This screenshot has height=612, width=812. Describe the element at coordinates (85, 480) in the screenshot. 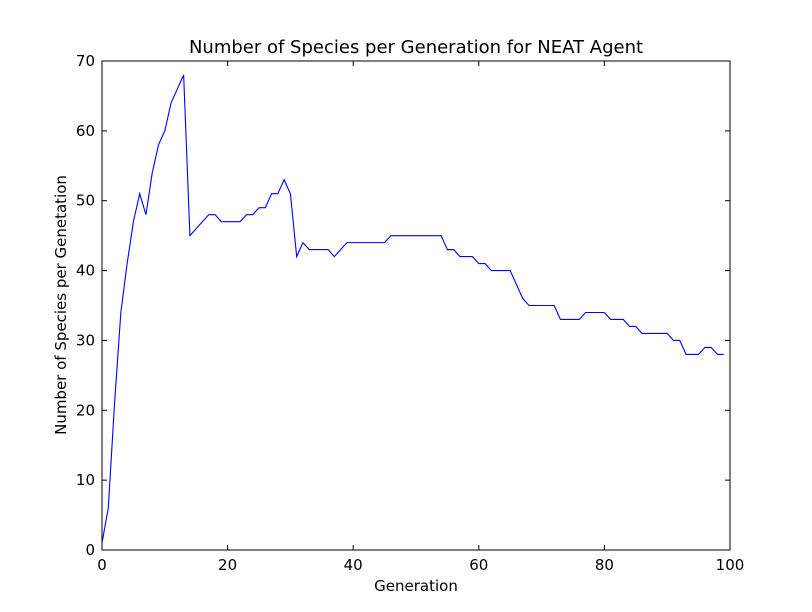

I see `y-tick-label: 10` at that location.